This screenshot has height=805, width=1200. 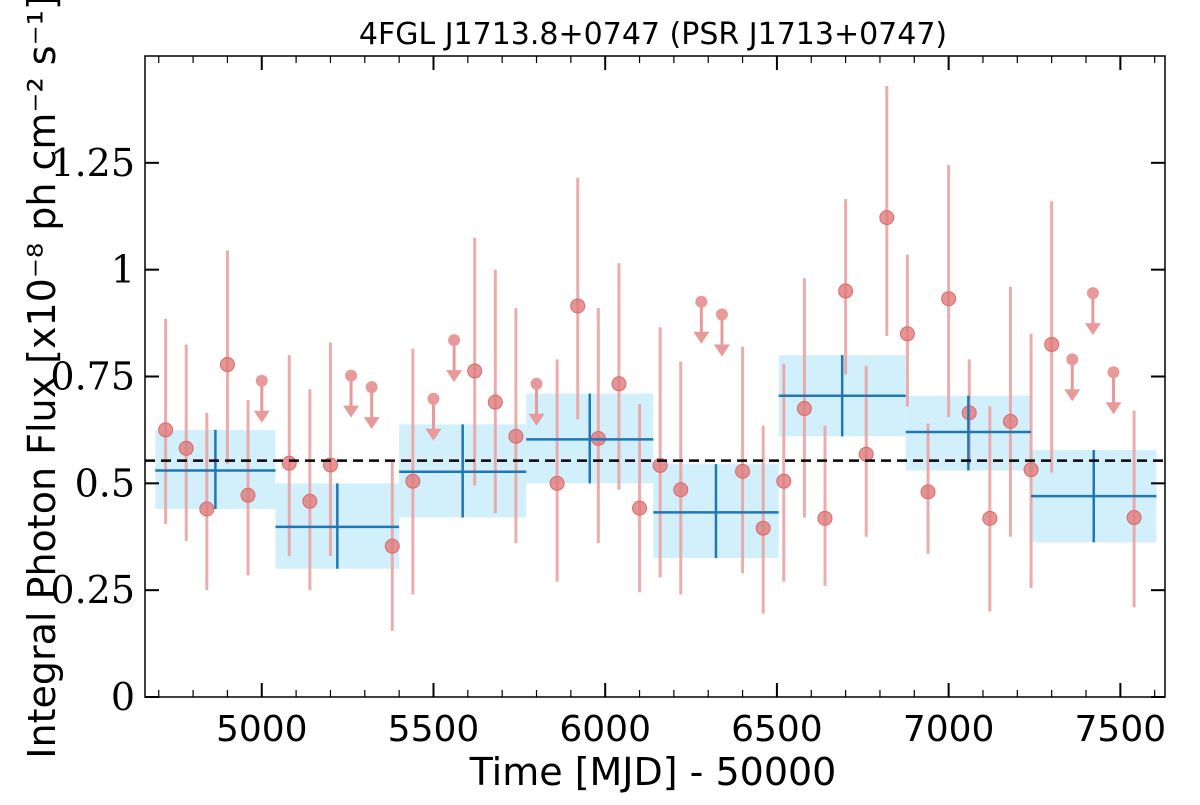 What do you see at coordinates (105, 483) in the screenshot?
I see `y-tick-label: 0.5` at bounding box center [105, 483].